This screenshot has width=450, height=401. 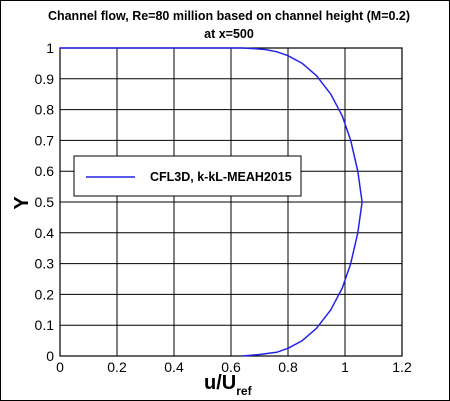 I want to click on y-tick-label: 0.7, so click(x=45, y=140).